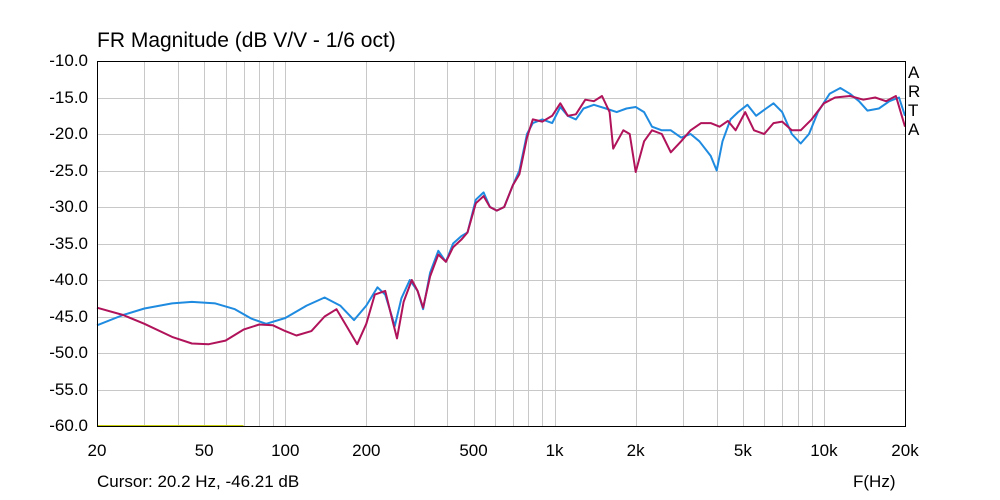  I want to click on x-tick-label: 200, so click(366, 450).